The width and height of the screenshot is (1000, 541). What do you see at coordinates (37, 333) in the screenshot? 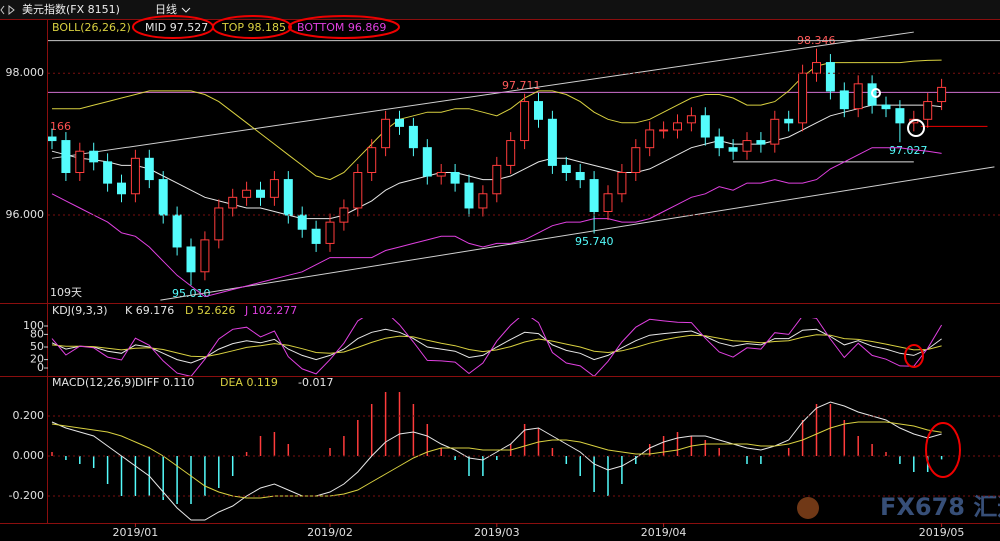
I see `y-tick-label: 80` at bounding box center [37, 333].